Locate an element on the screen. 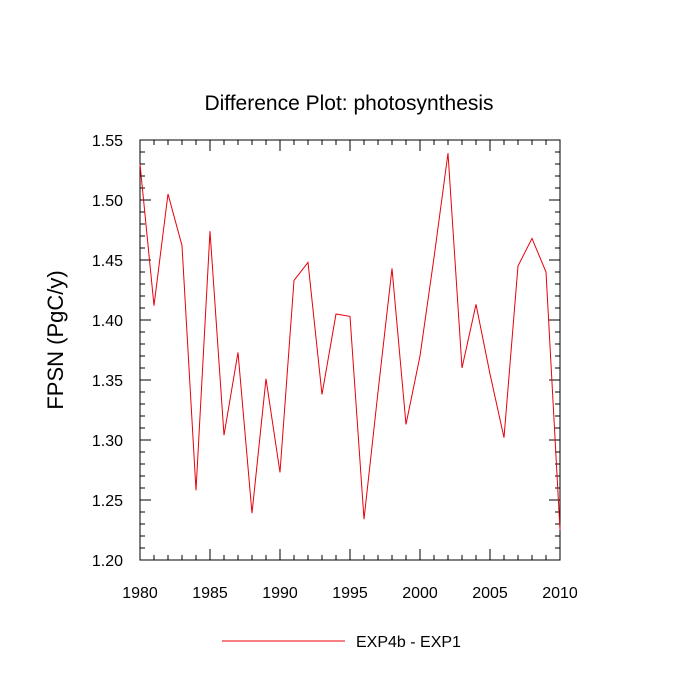 The height and width of the screenshot is (700, 700). x-tick-label: 2010 is located at coordinates (560, 593).